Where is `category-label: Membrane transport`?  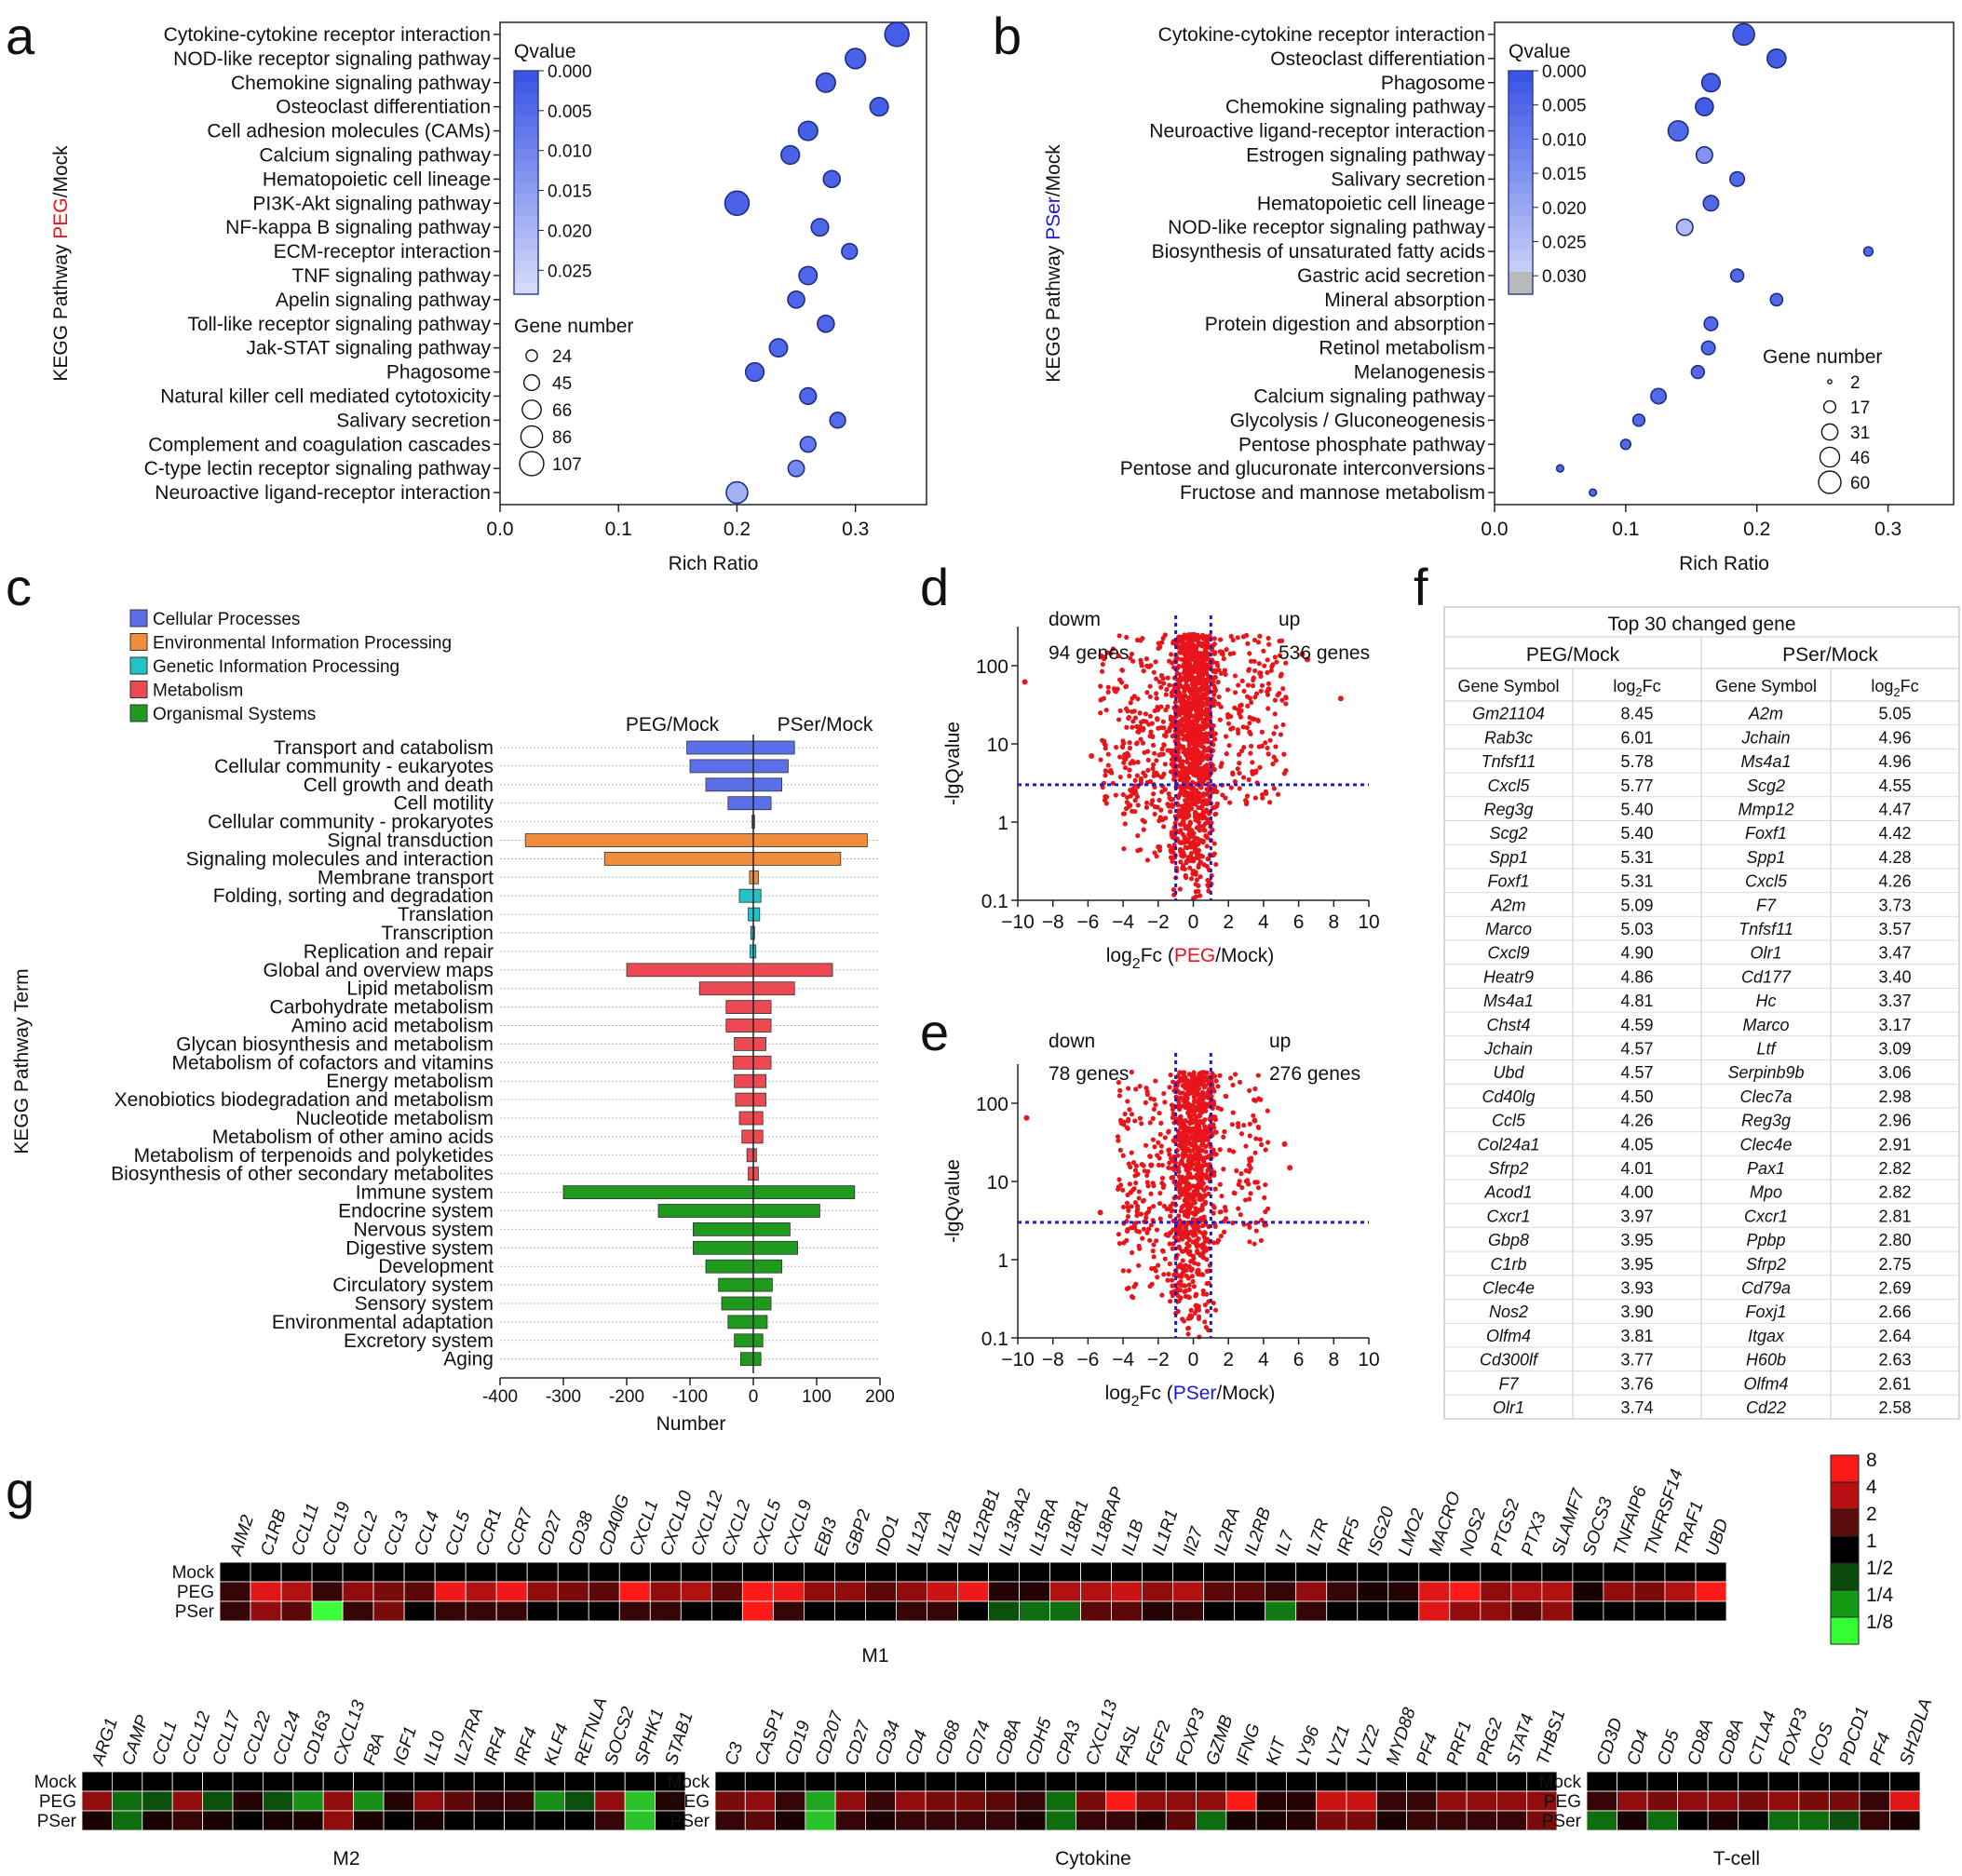
category-label: Membrane transport is located at coordinates (406, 877).